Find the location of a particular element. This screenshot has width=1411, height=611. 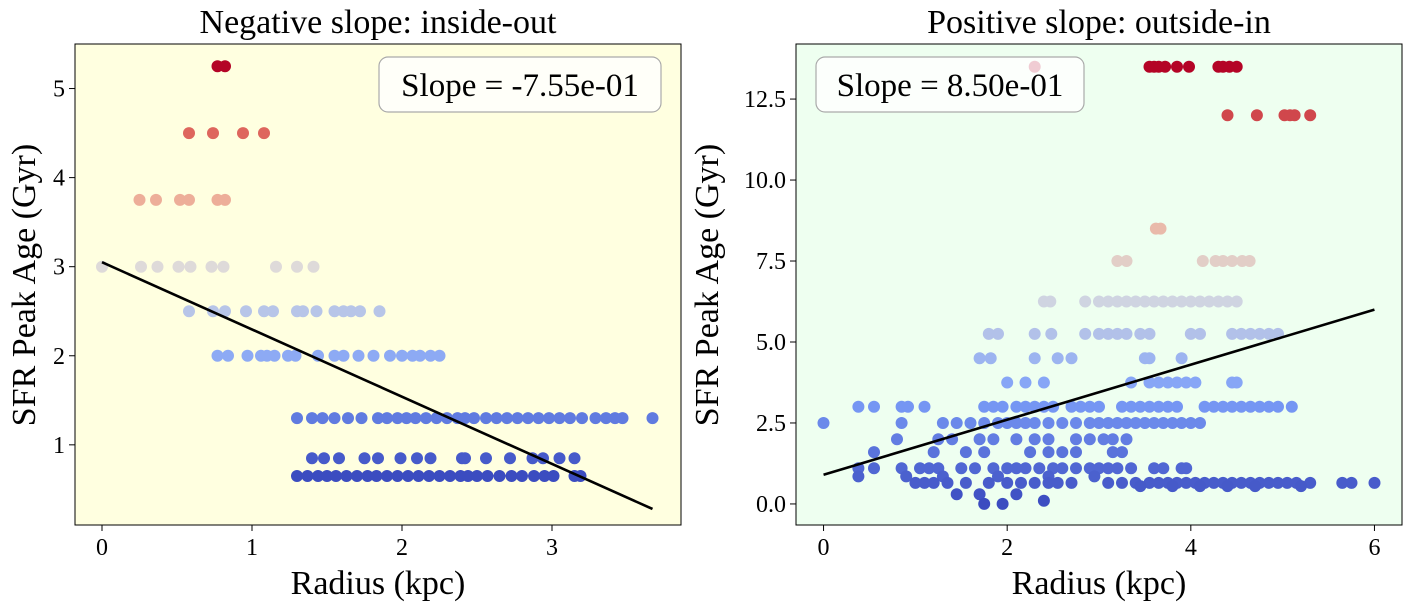

slope-label: Slope = 8.50e-01 is located at coordinates (950, 86).